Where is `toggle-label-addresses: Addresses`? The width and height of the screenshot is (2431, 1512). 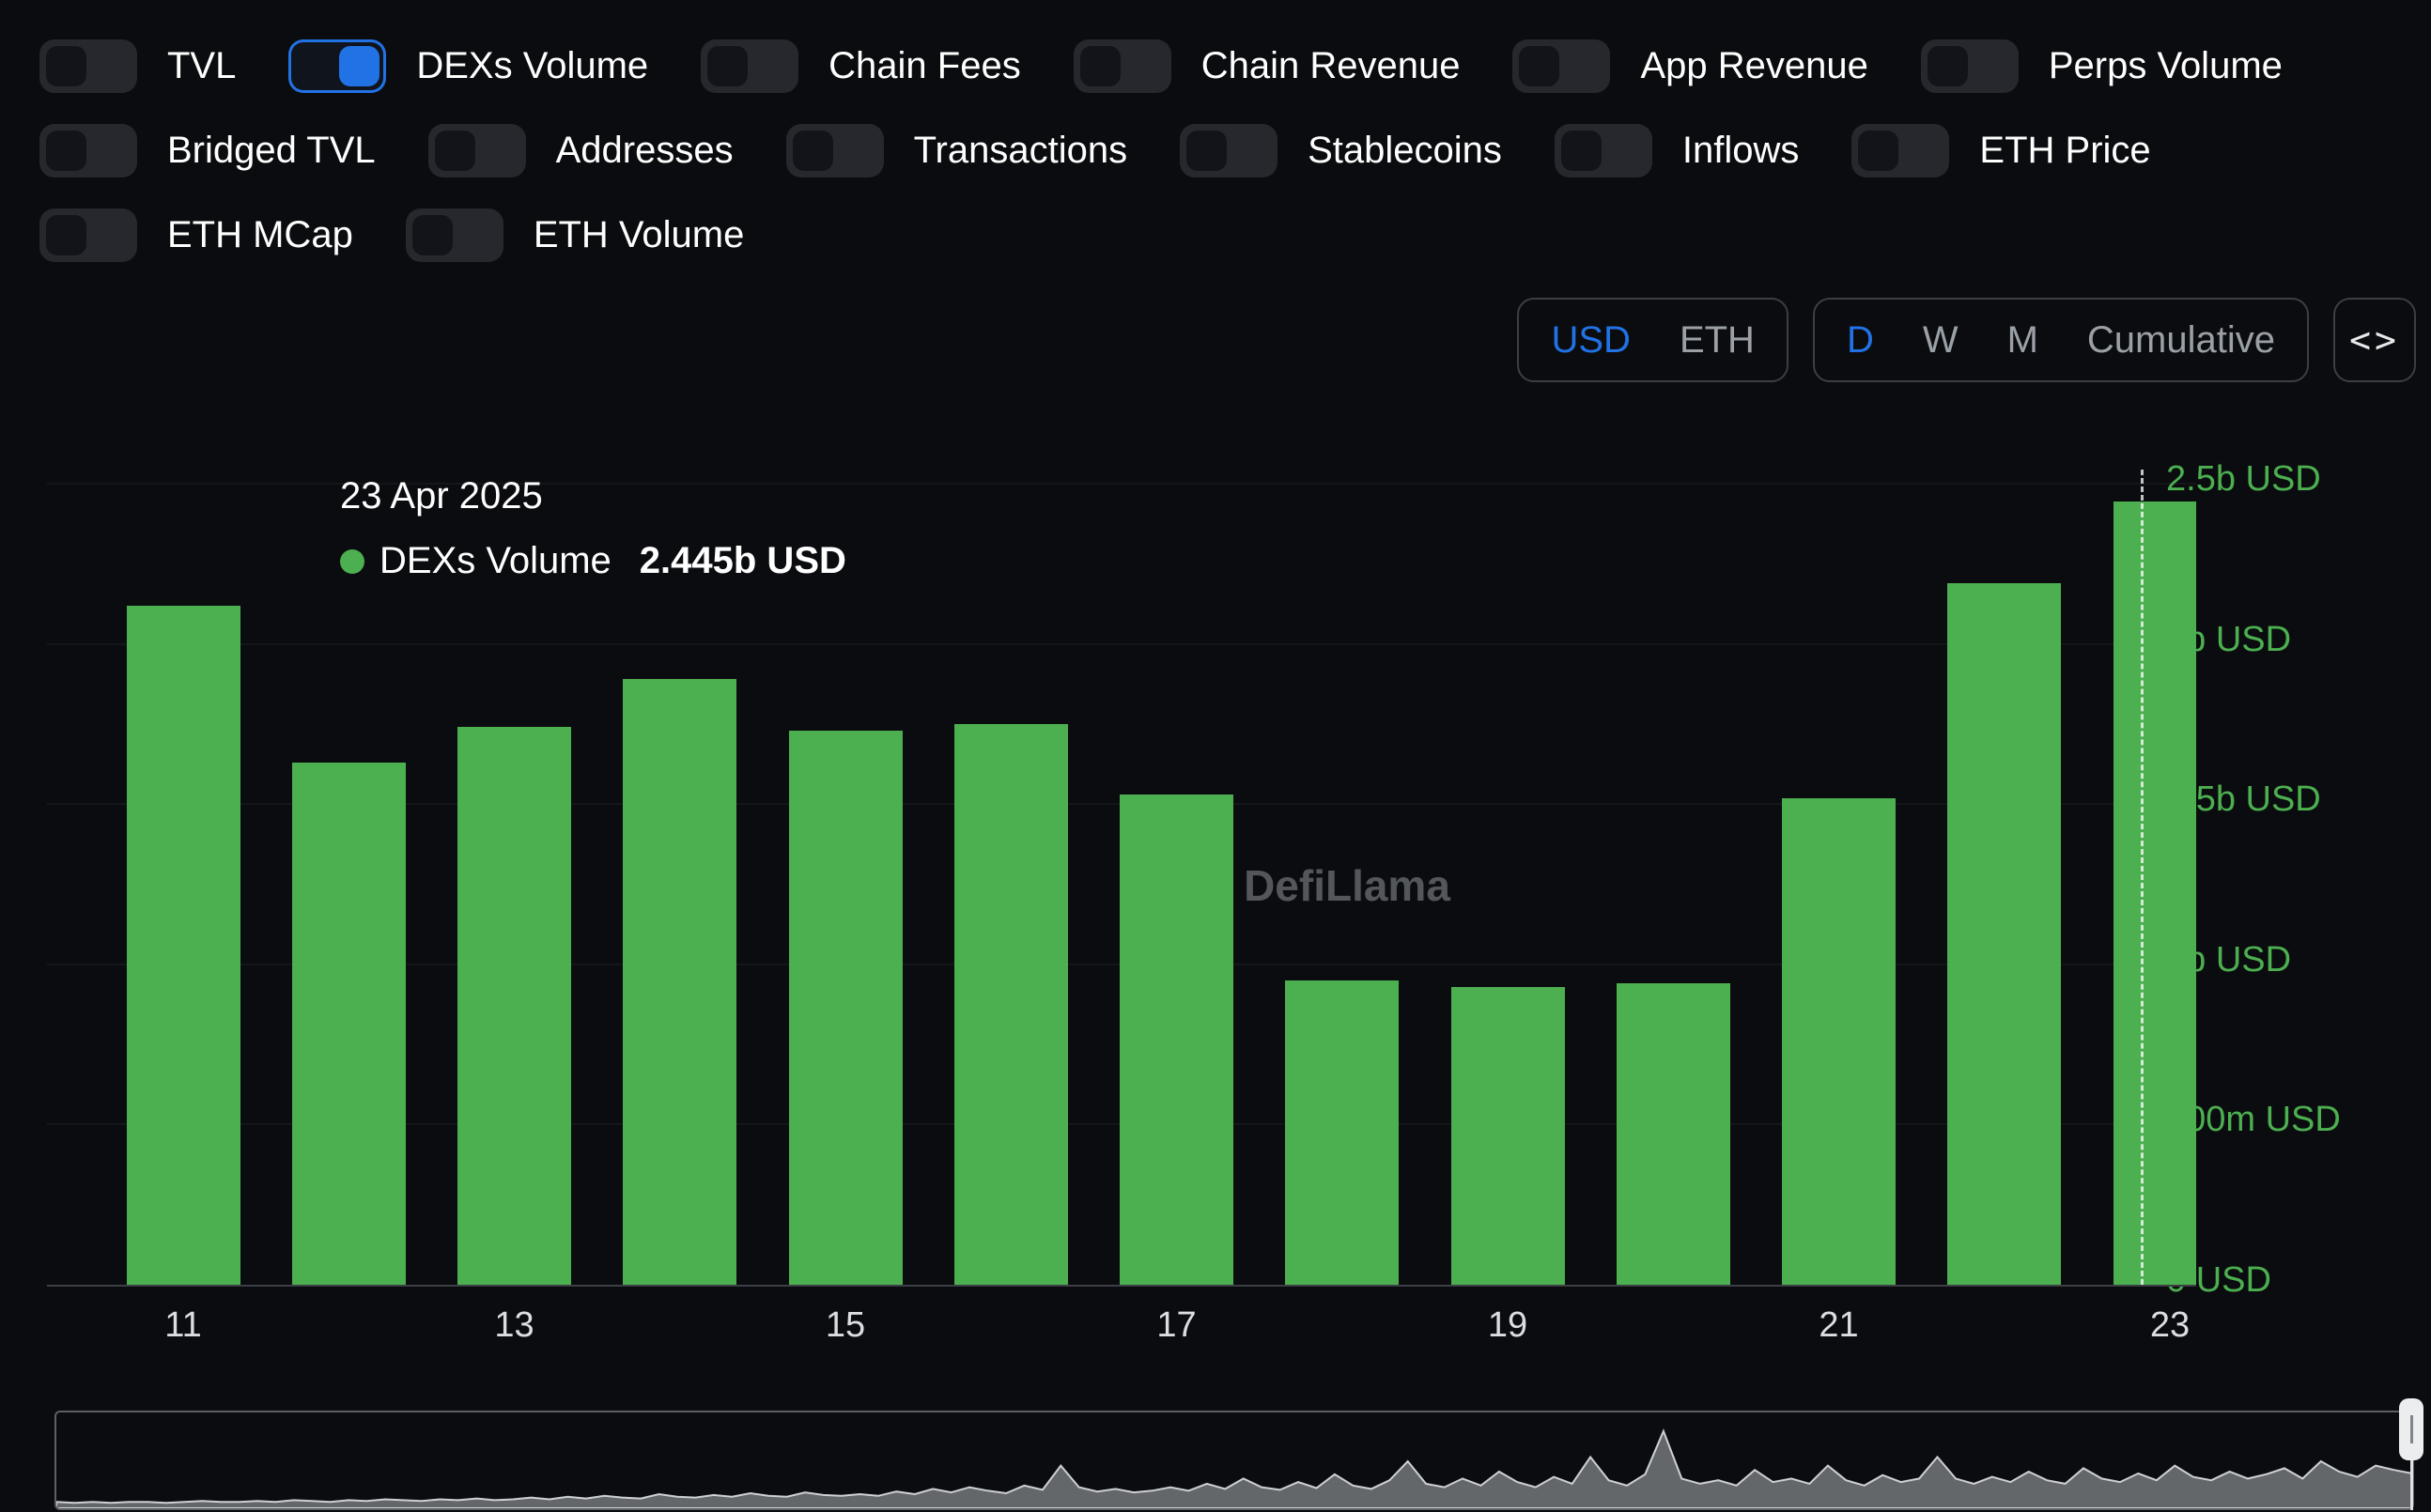 toggle-label-addresses: Addresses is located at coordinates (644, 151).